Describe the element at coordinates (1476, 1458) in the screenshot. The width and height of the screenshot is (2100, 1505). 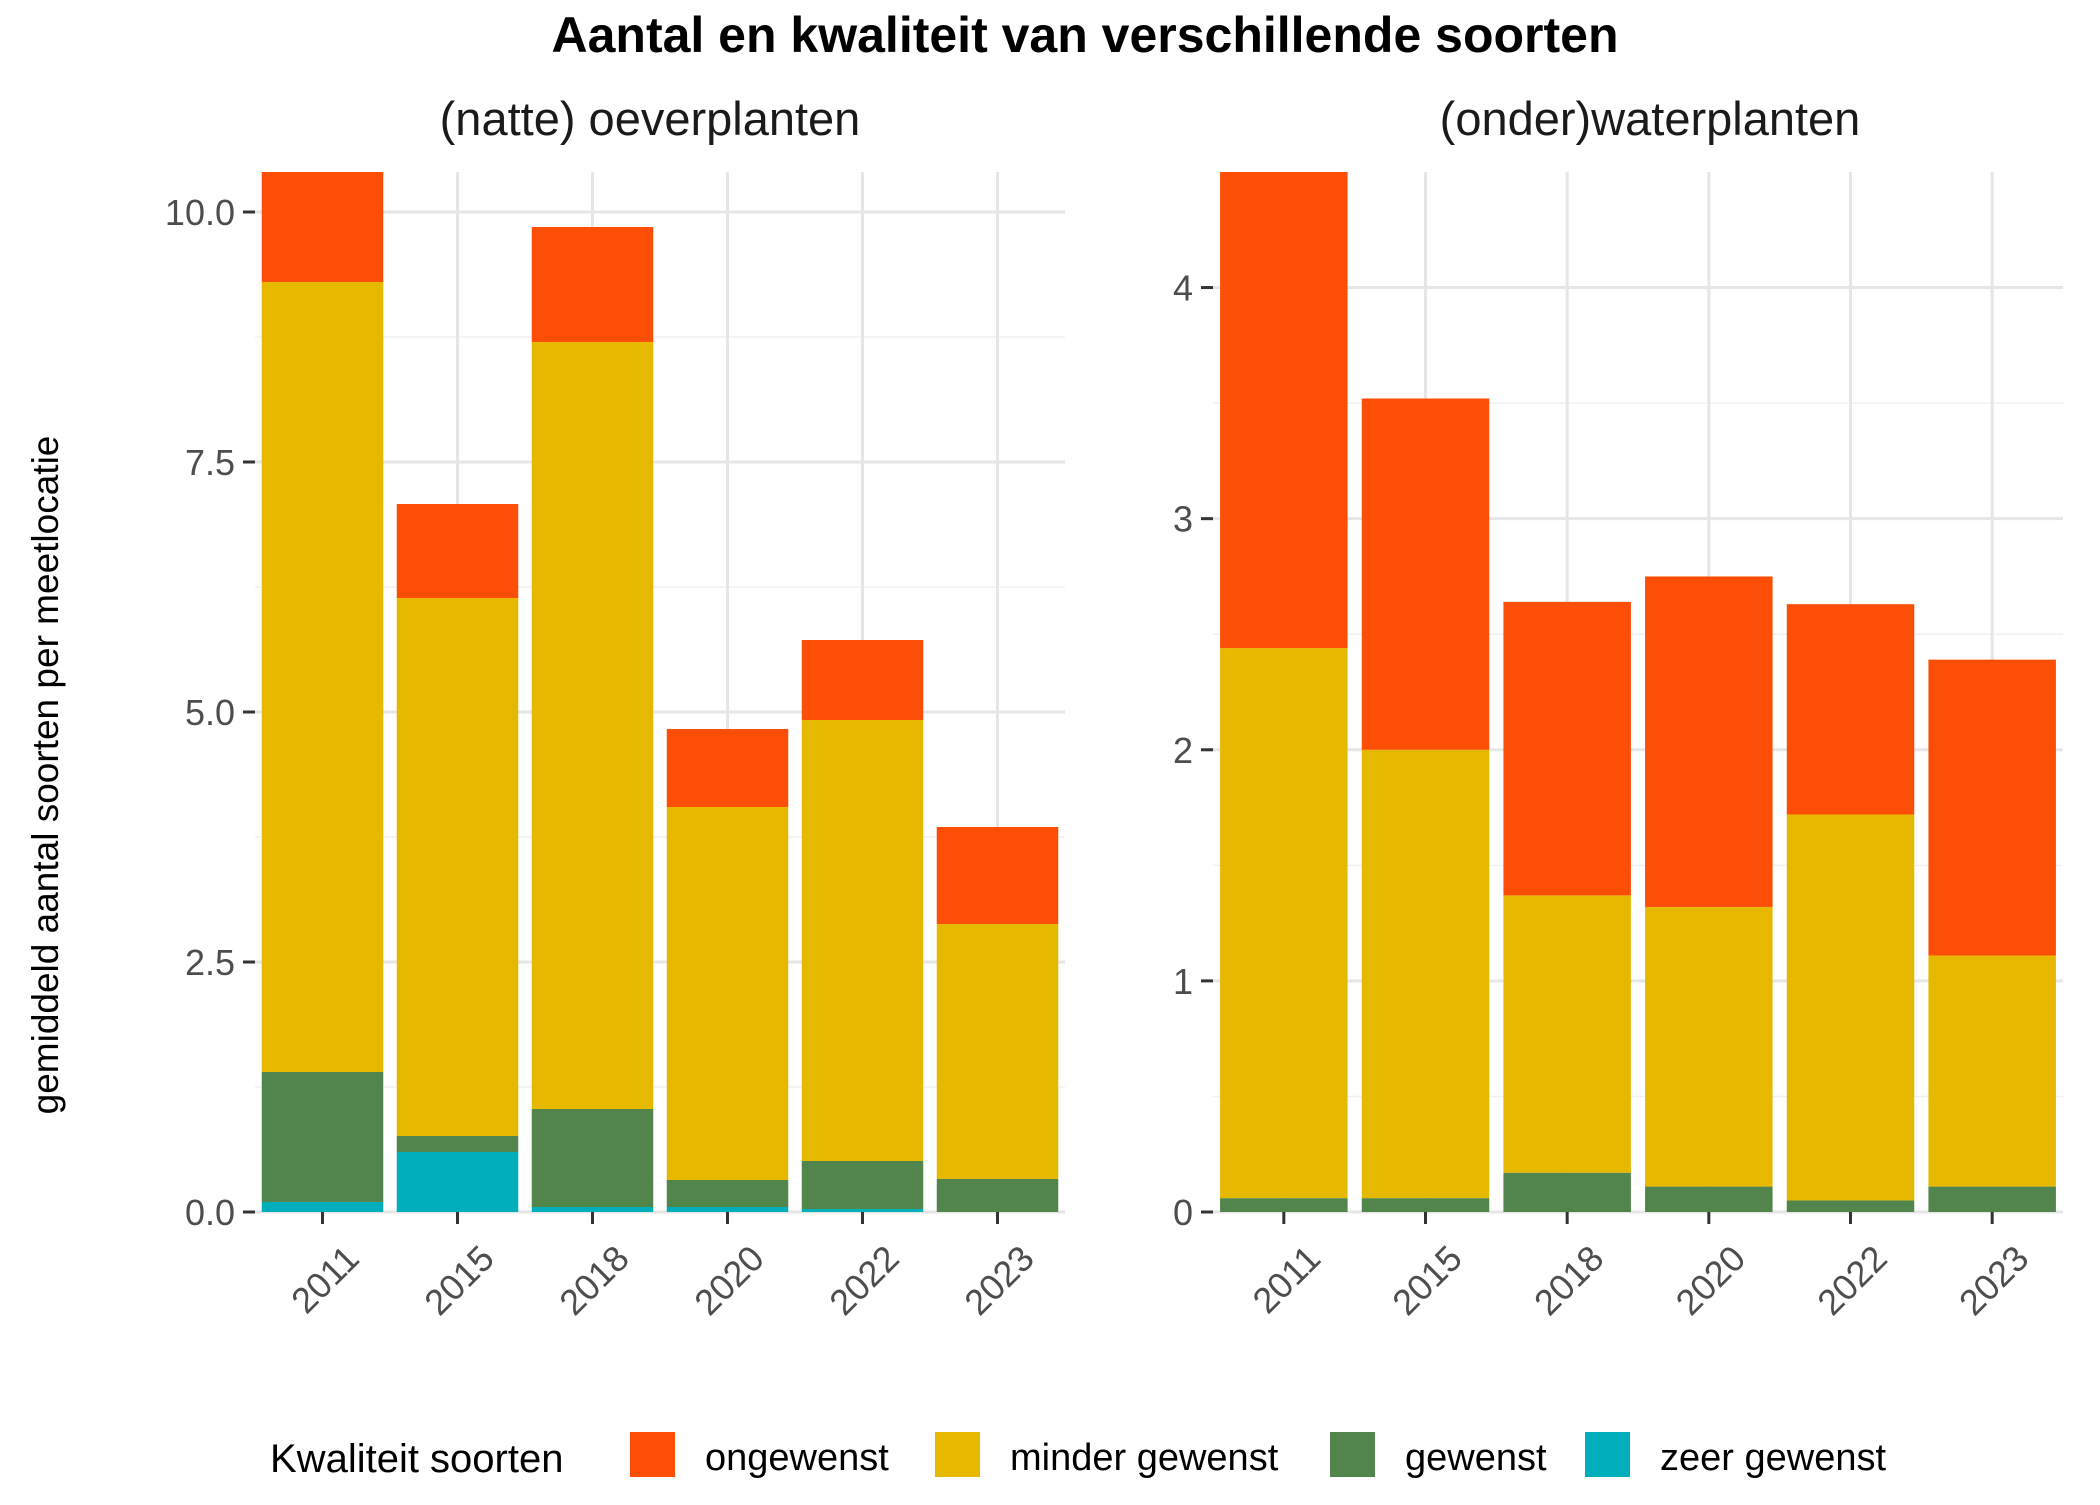
I see `legend-label: gewenst` at that location.